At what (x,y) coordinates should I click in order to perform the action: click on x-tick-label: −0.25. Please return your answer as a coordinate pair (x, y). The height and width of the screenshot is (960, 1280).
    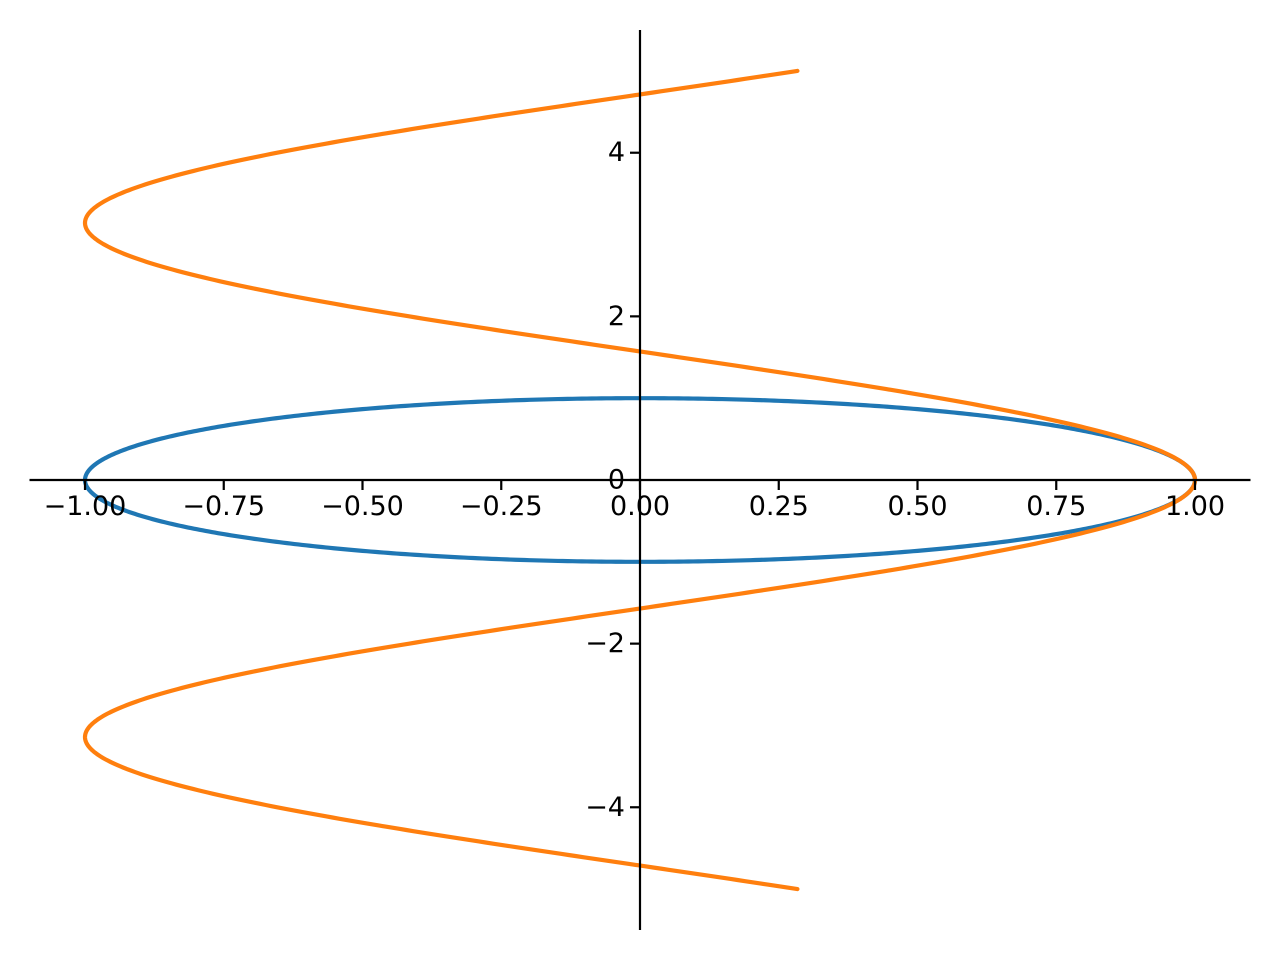
    Looking at the image, I should click on (501, 506).